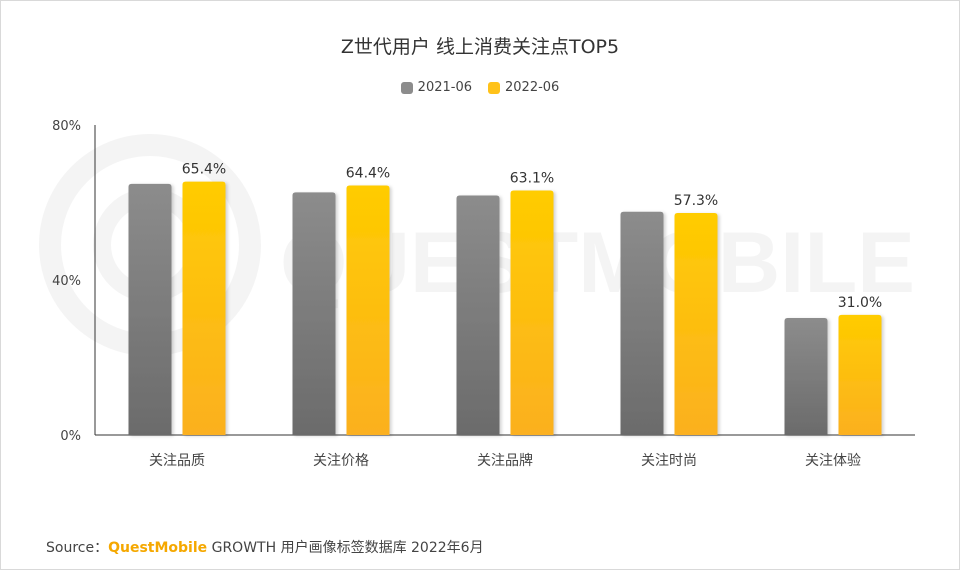  I want to click on x-tick-label: 关注体验, so click(833, 461).